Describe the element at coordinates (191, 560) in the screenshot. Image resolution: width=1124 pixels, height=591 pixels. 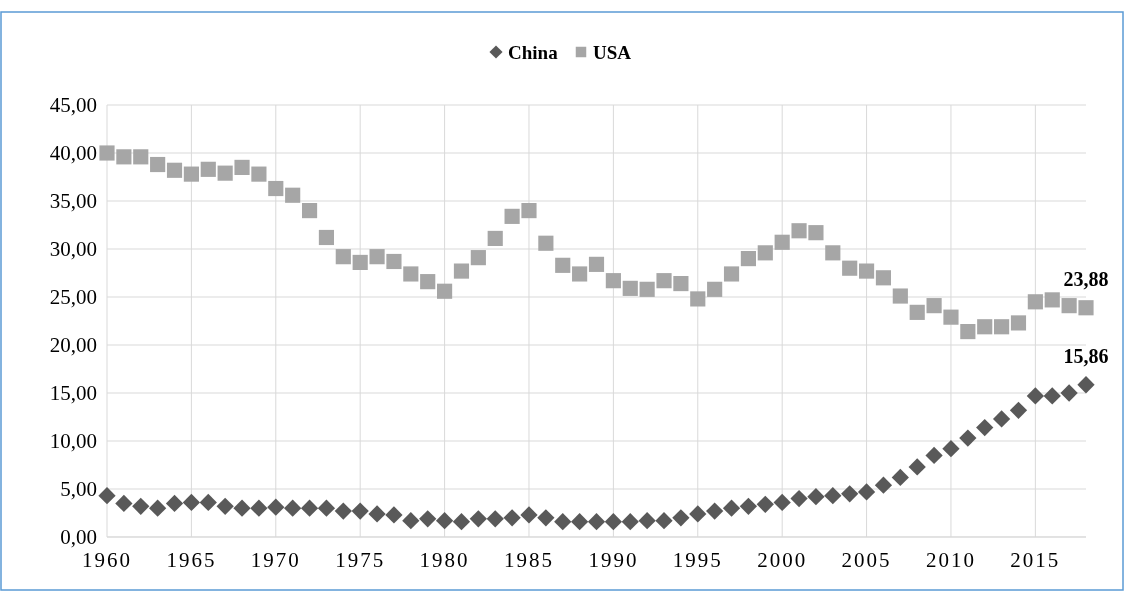
I see `x-tick-label: 1965` at that location.